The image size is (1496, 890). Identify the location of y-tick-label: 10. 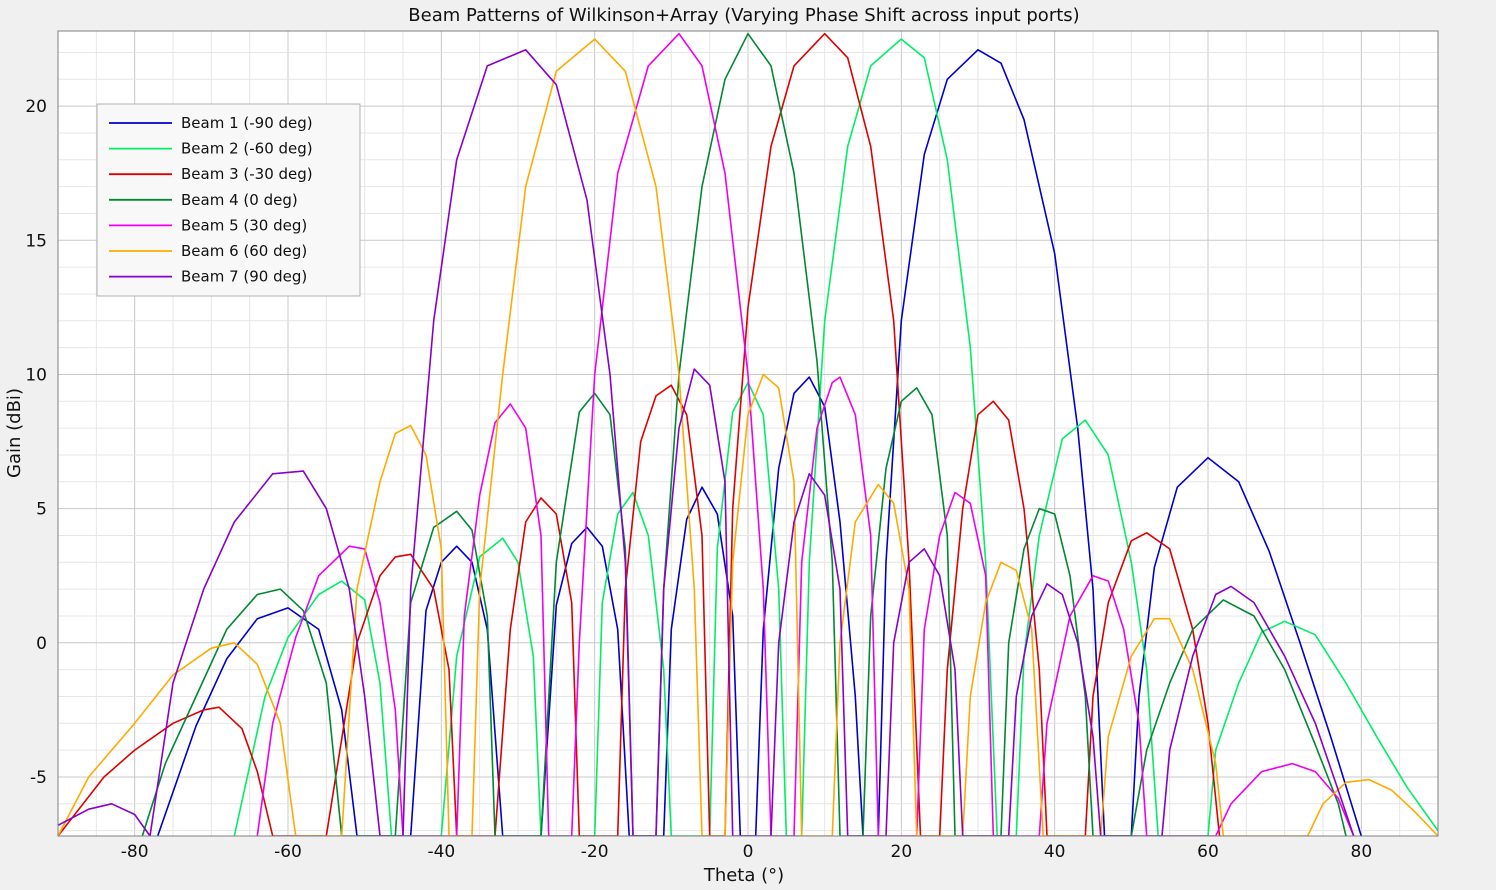
(36, 375).